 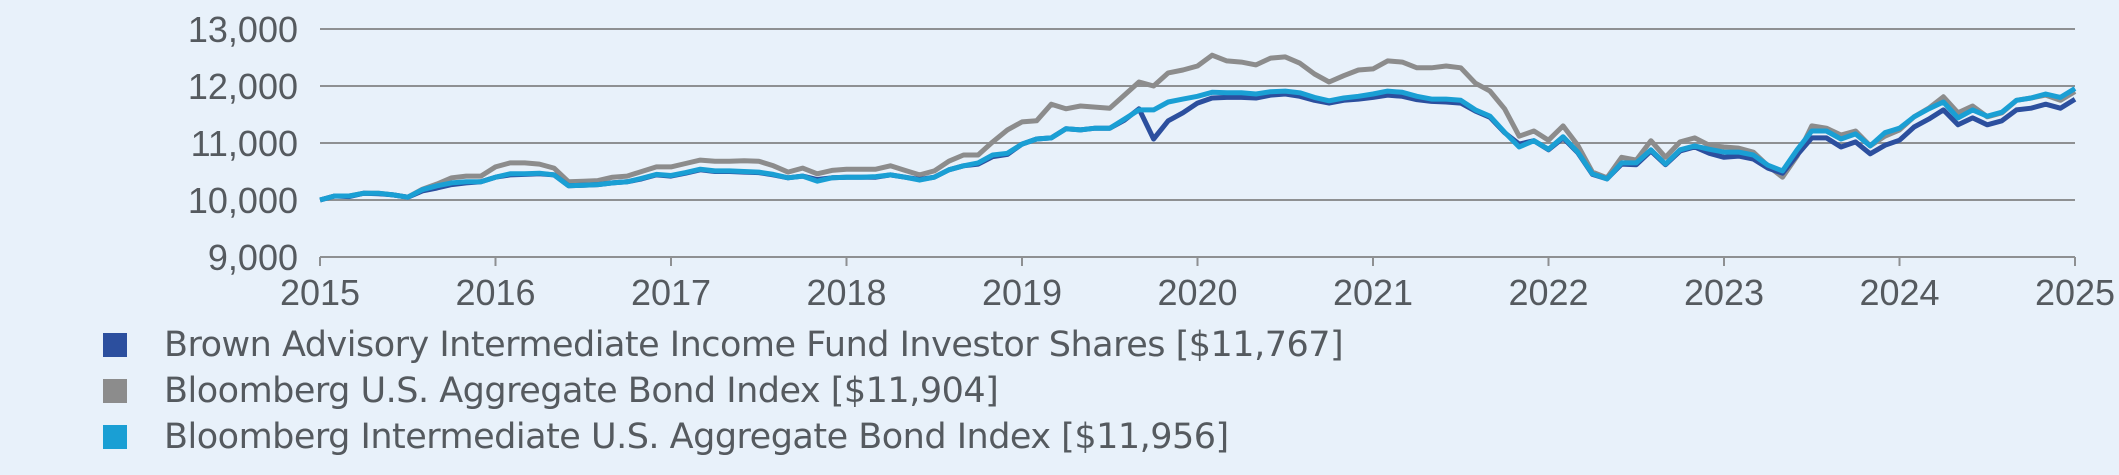 What do you see at coordinates (671, 292) in the screenshot?
I see `x-tick-label: 2017` at bounding box center [671, 292].